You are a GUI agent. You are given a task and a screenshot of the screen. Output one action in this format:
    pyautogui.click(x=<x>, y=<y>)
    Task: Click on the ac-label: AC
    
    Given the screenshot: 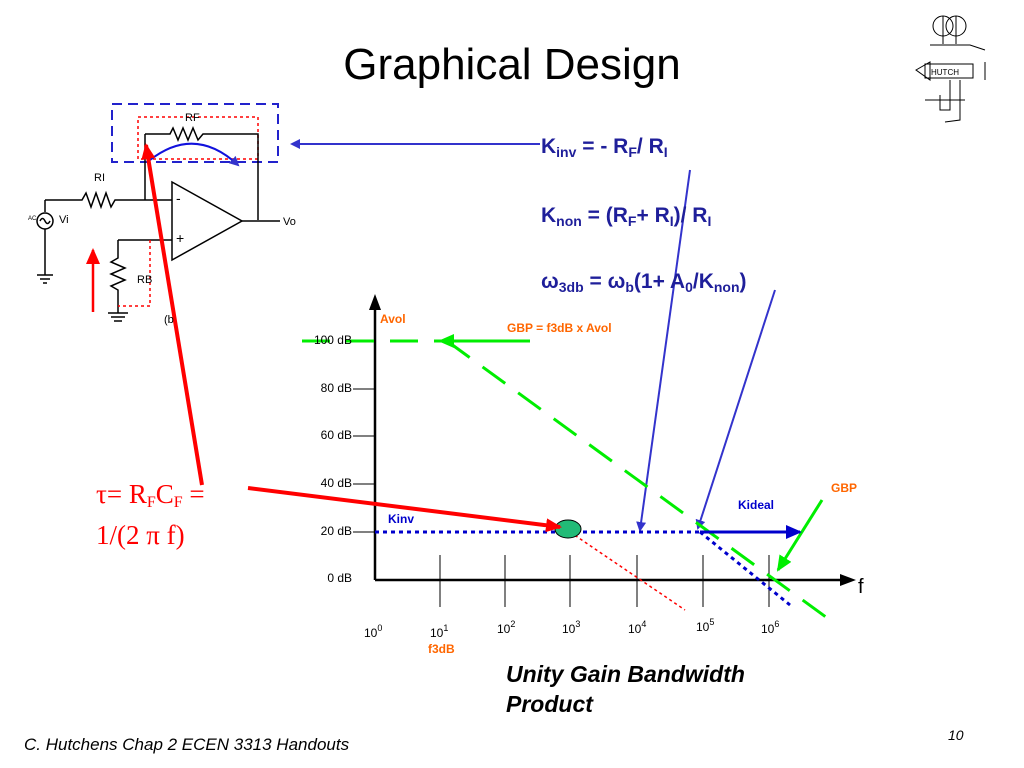 What is the action you would take?
    pyautogui.click(x=32, y=219)
    